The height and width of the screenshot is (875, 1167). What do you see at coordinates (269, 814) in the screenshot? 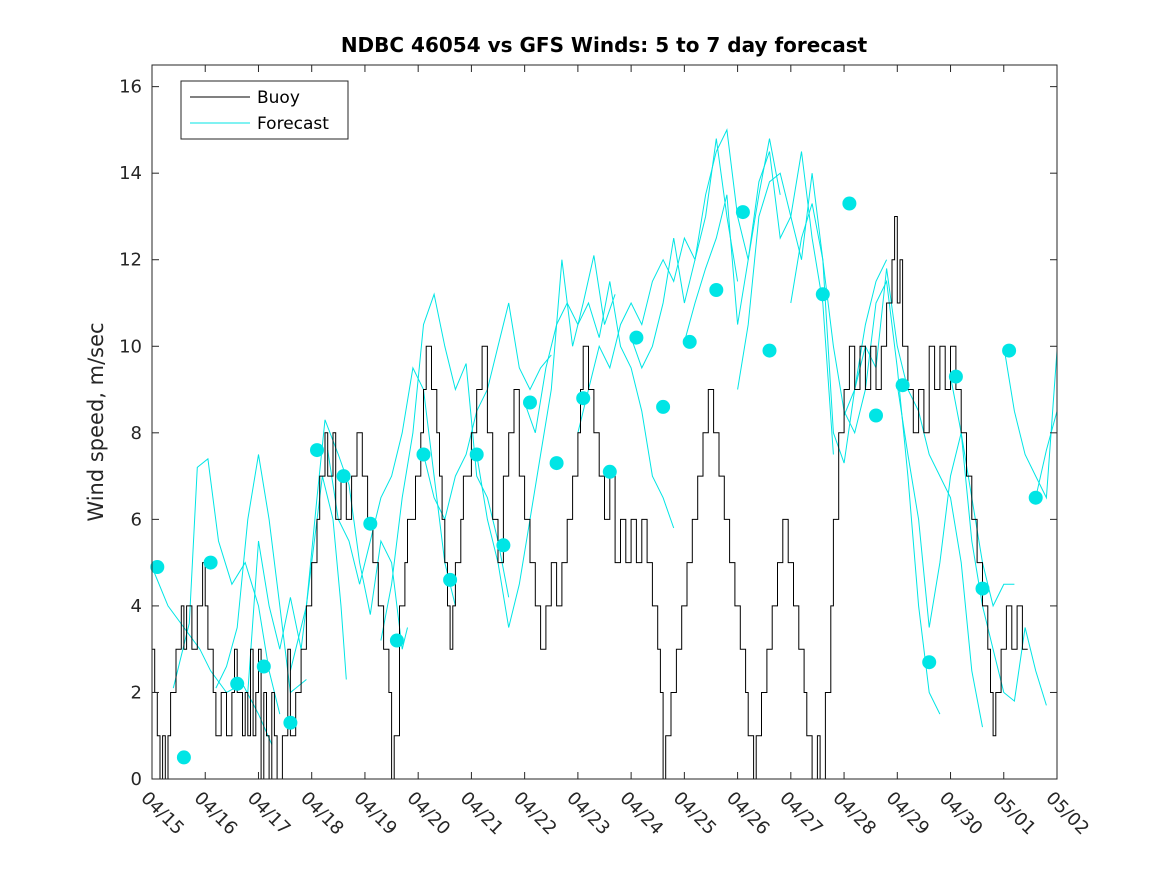
I see `x-tick-label: 04/17` at bounding box center [269, 814].